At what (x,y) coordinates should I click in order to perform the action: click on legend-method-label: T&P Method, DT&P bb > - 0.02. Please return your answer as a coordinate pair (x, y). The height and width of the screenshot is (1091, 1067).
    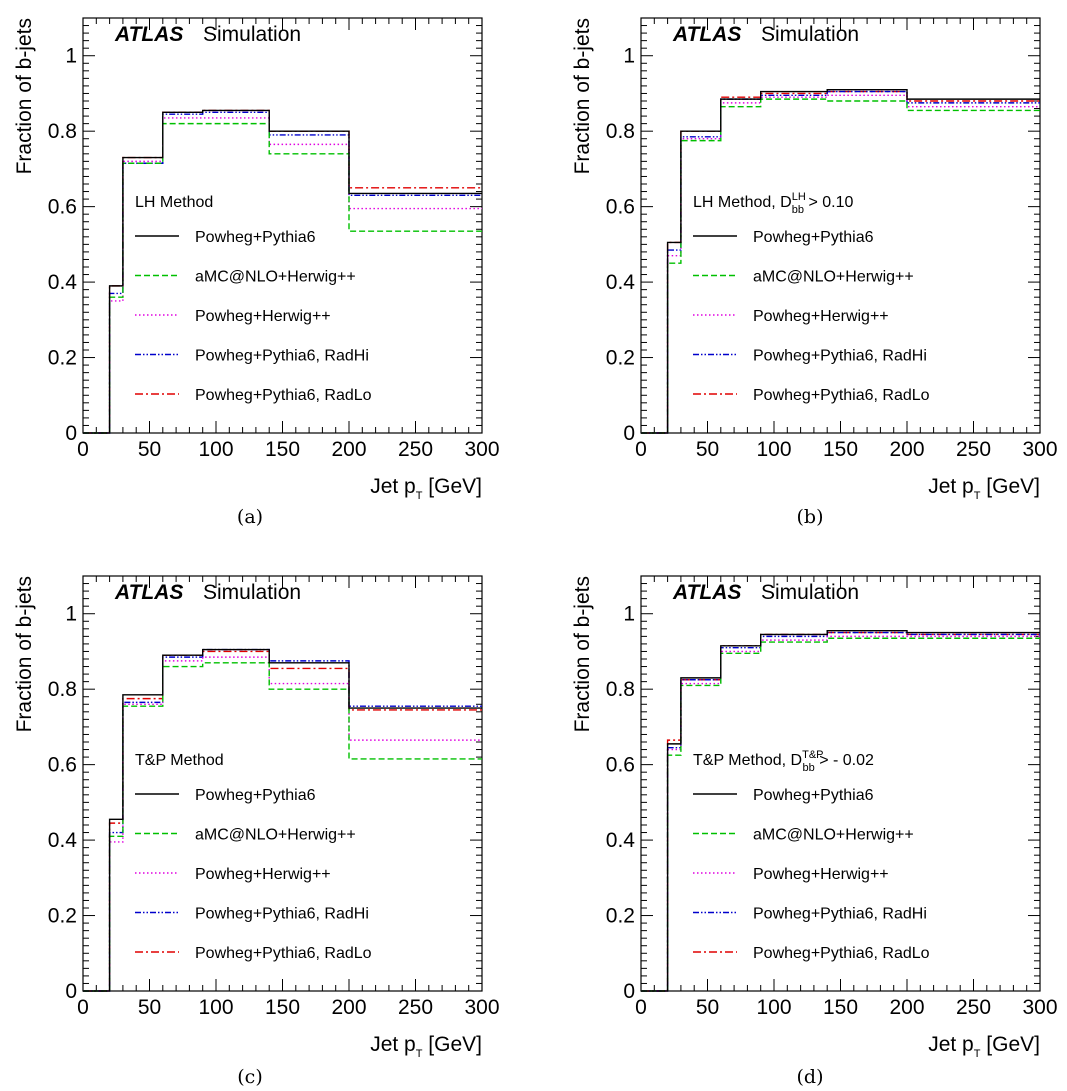
    Looking at the image, I should click on (783, 761).